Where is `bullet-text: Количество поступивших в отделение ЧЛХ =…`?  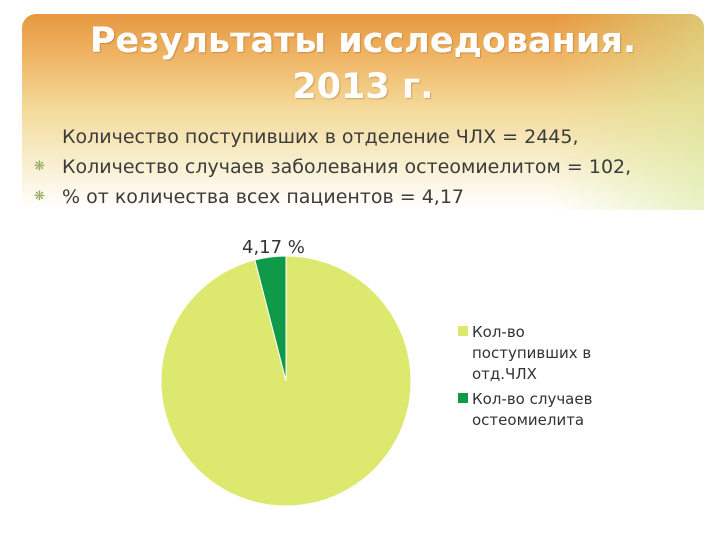
bullet-text: Количество поступивших в отделение ЧЛХ =… is located at coordinates (320, 137).